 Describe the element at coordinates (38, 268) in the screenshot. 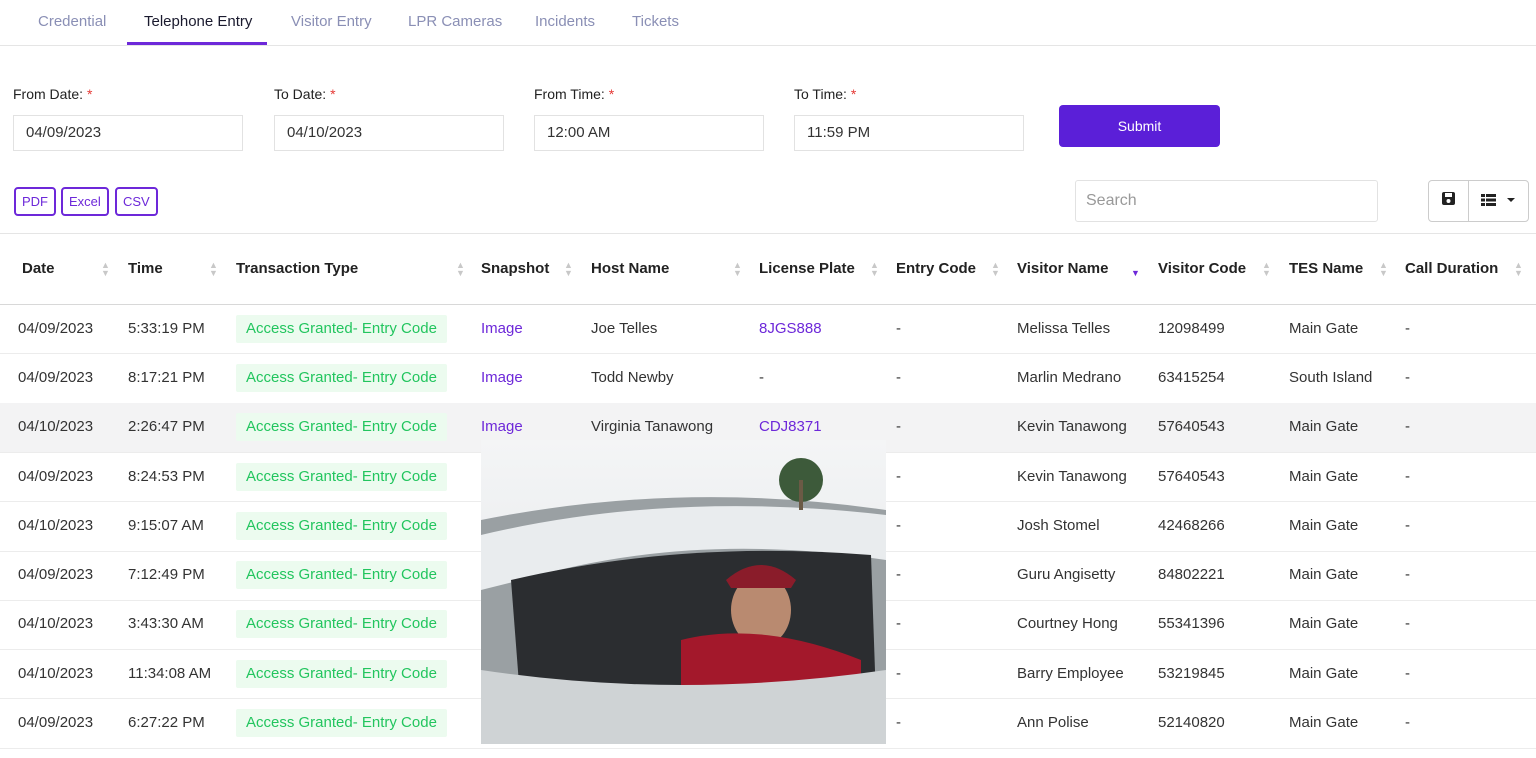

I see `column-header: Date` at that location.